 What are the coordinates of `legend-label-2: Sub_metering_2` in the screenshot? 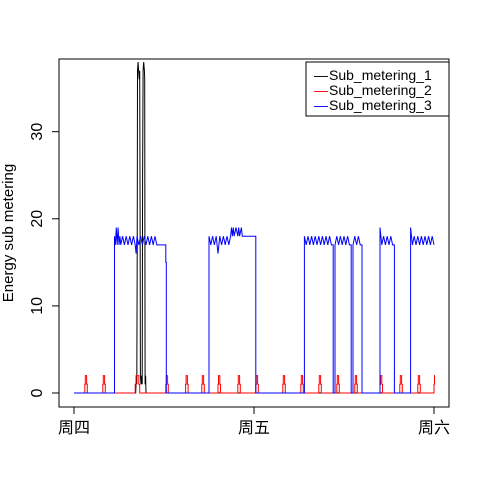 It's located at (380, 90).